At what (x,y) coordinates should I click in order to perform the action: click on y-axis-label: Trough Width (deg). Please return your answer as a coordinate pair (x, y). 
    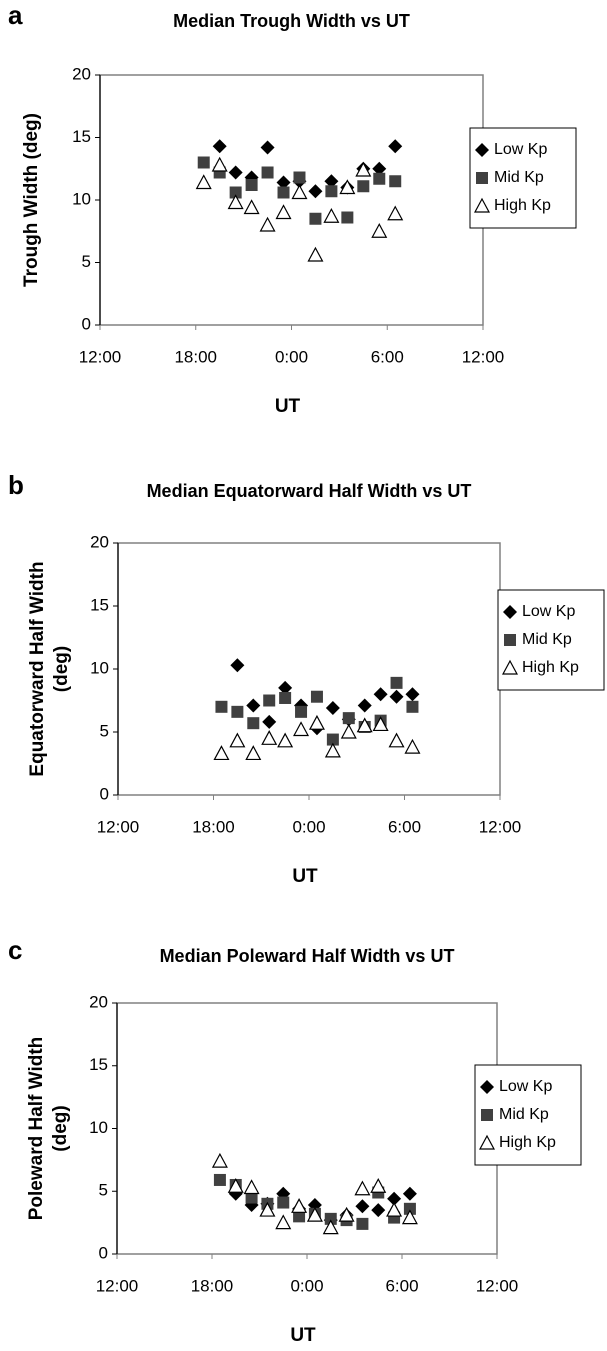
    Looking at the image, I should click on (31, 200).